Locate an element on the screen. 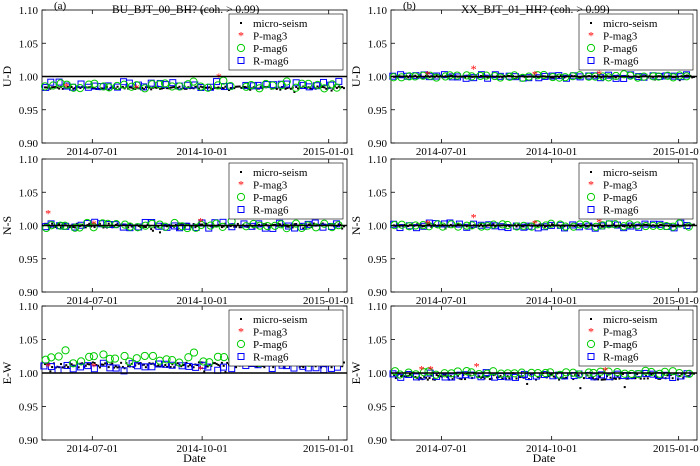 The width and height of the screenshot is (700, 466). y-tick-label: 0.95 is located at coordinates (378, 408).